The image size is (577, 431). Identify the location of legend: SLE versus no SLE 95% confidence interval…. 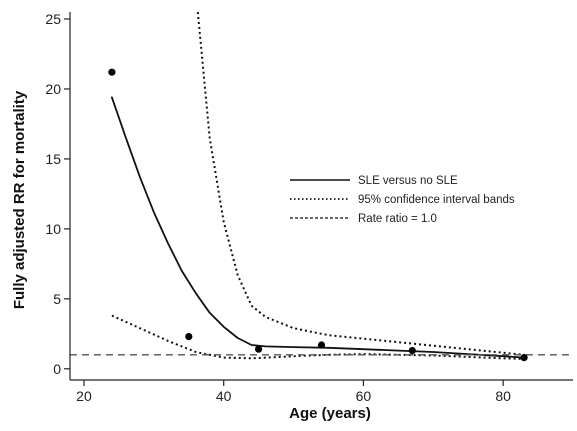
(402, 200).